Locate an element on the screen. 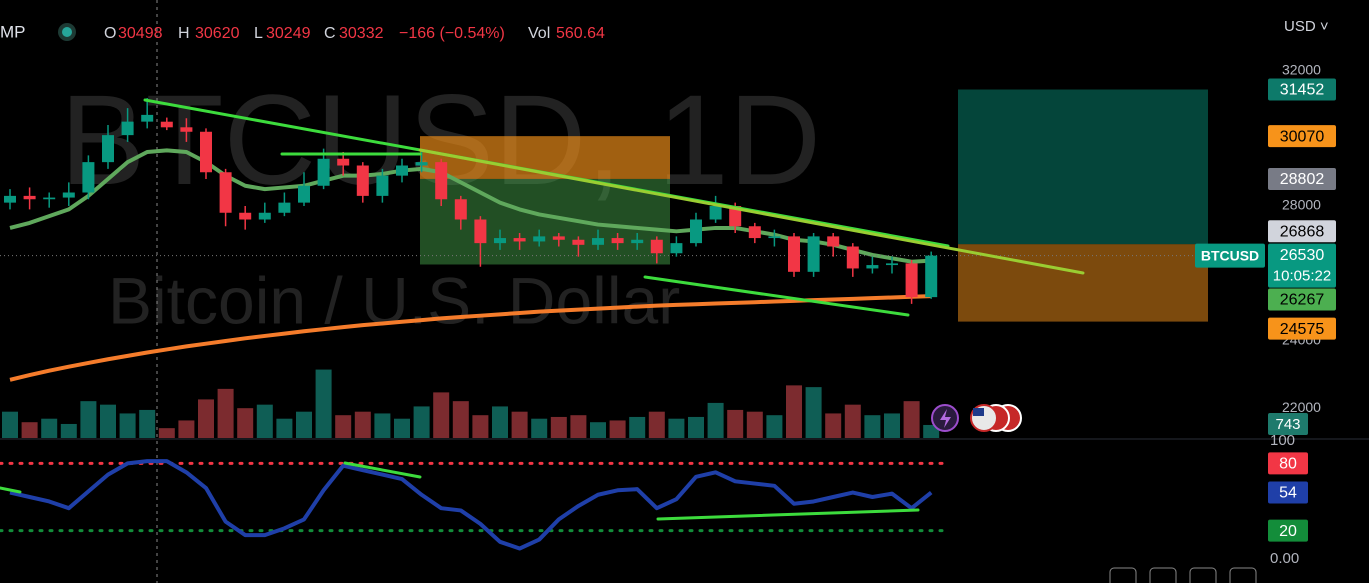 This screenshot has width=1369, height=583. rsi-value-badge is located at coordinates (1288, 492).